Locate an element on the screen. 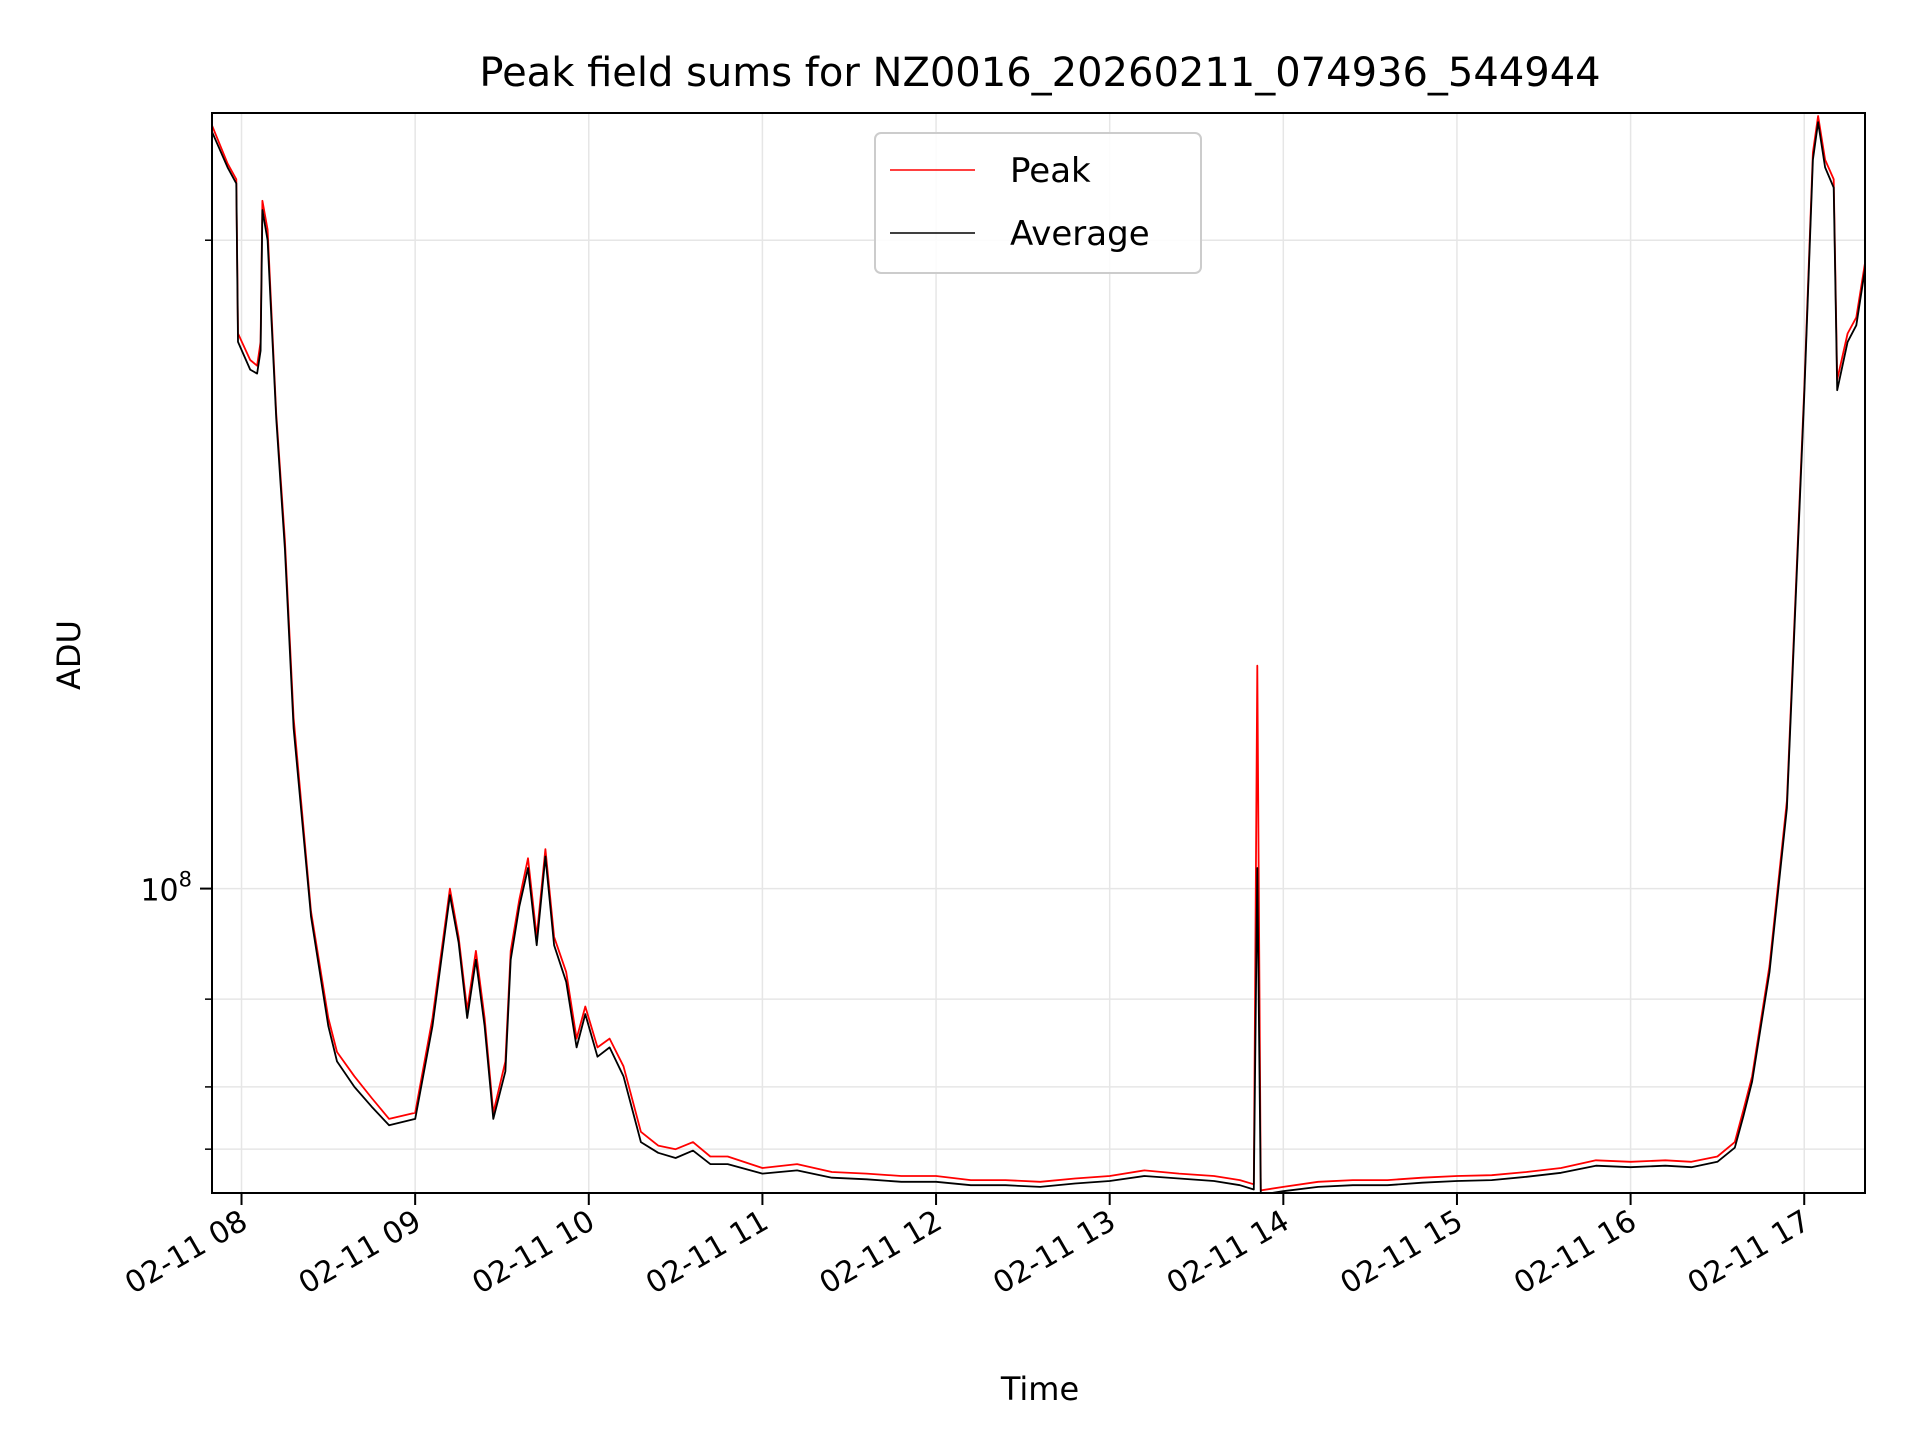 The width and height of the screenshot is (1920, 1440). legend-box is located at coordinates (1038, 203).